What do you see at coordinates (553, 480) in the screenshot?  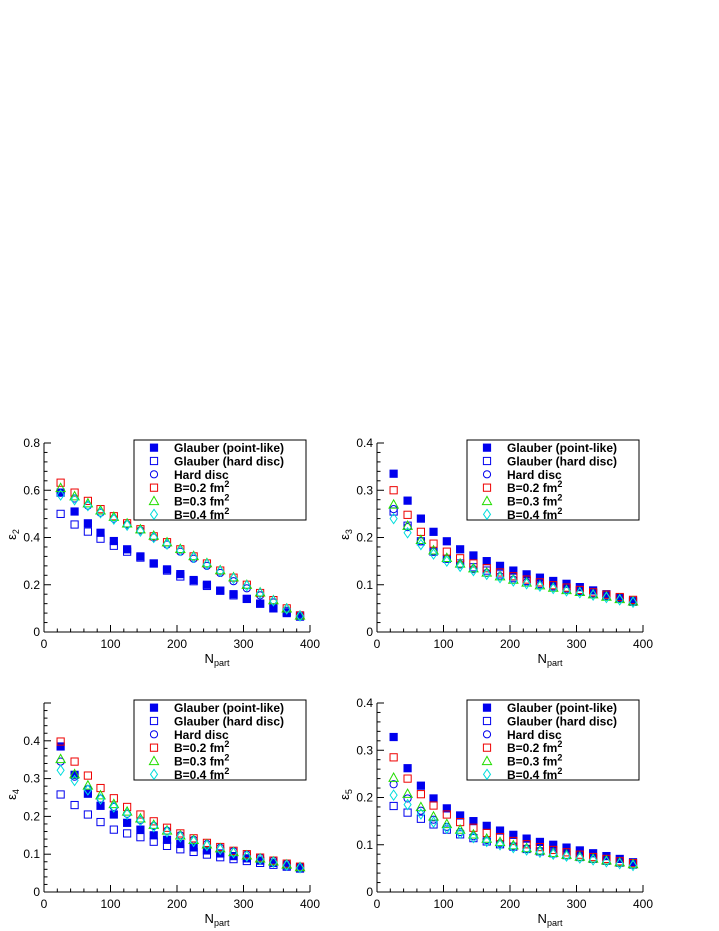 I see `legend-box` at bounding box center [553, 480].